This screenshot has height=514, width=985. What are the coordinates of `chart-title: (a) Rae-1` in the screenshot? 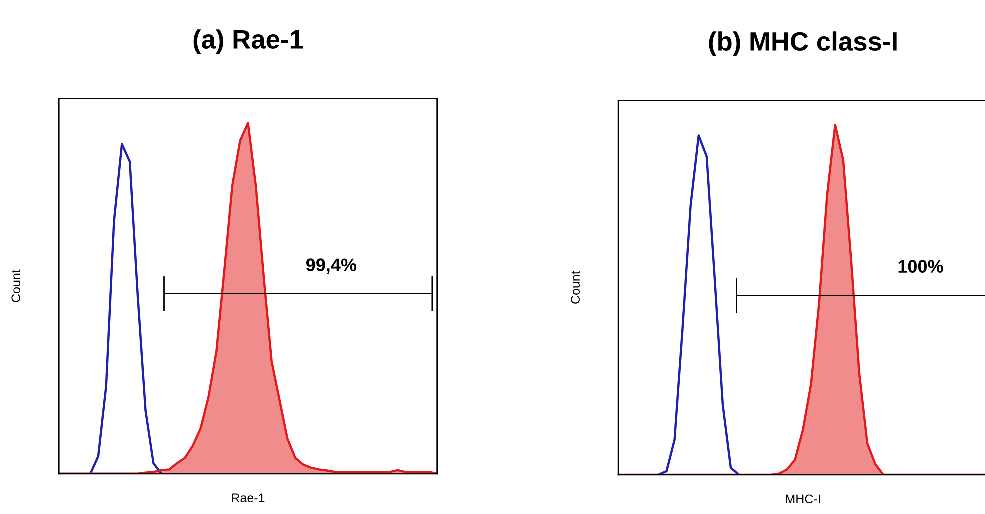 It's located at (249, 42).